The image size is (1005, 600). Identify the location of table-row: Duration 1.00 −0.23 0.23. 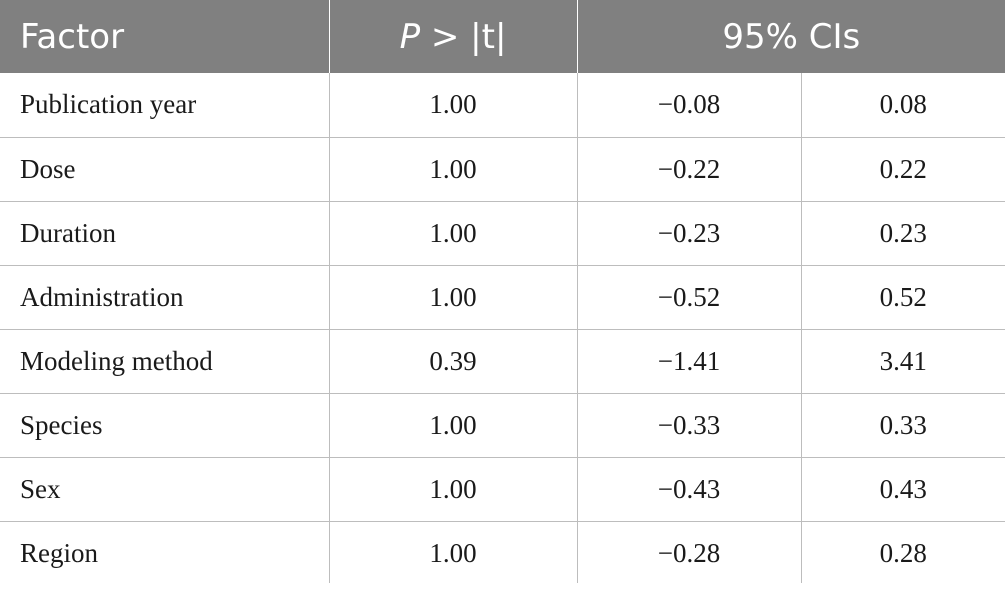
(502, 233).